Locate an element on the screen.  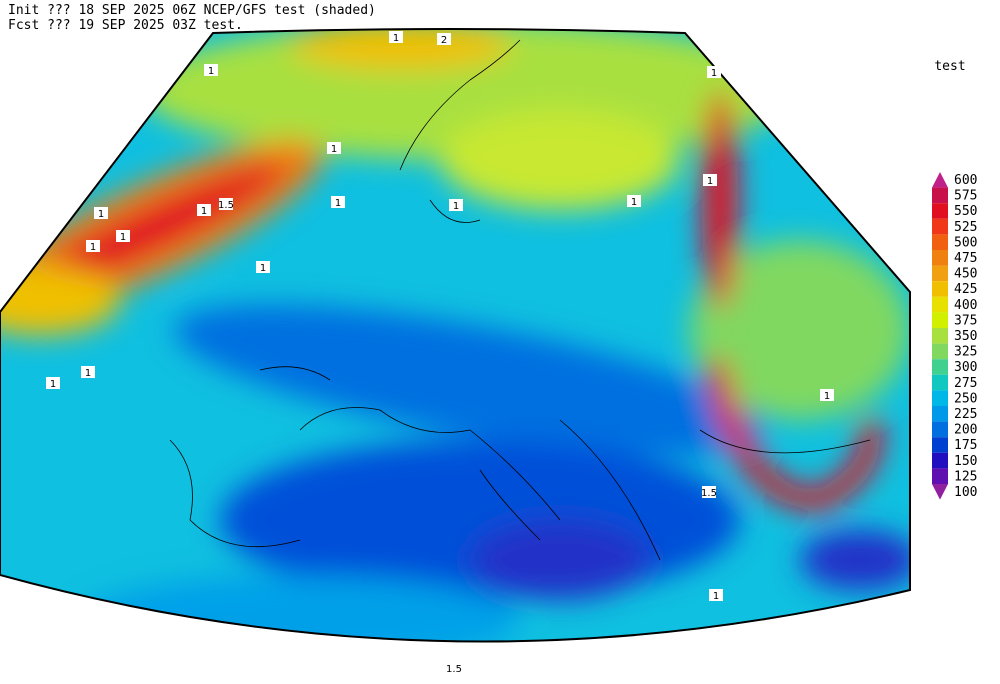
colorbar-label: 200 is located at coordinates (965, 430).